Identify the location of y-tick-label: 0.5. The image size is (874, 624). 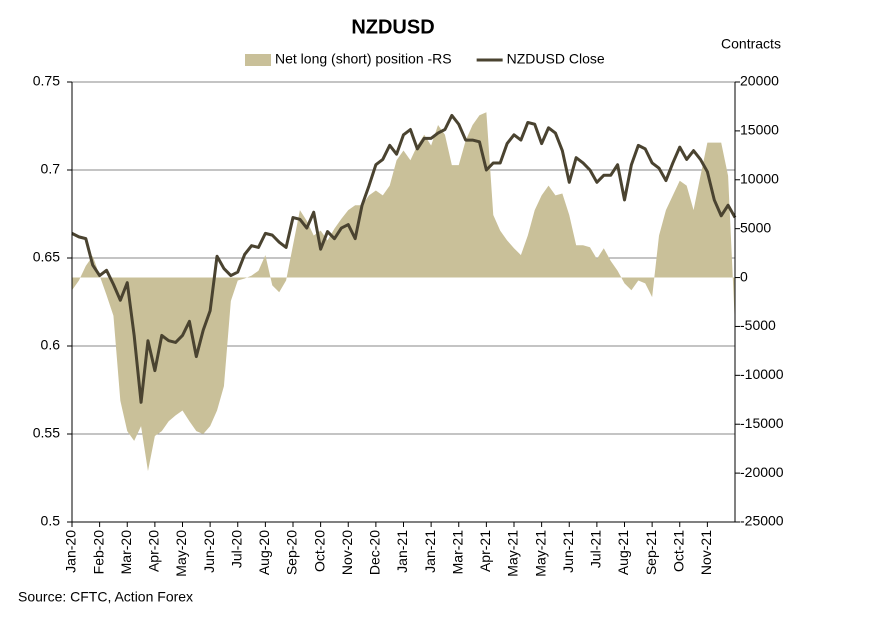
(51, 521).